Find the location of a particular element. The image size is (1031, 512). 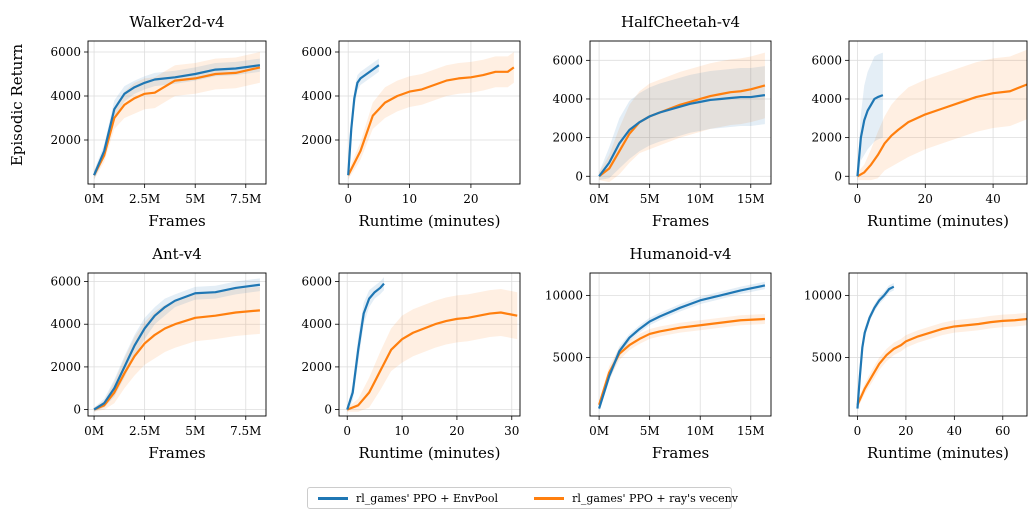

subplot-title: HalfCheetah-v4 is located at coordinates (680, 22).